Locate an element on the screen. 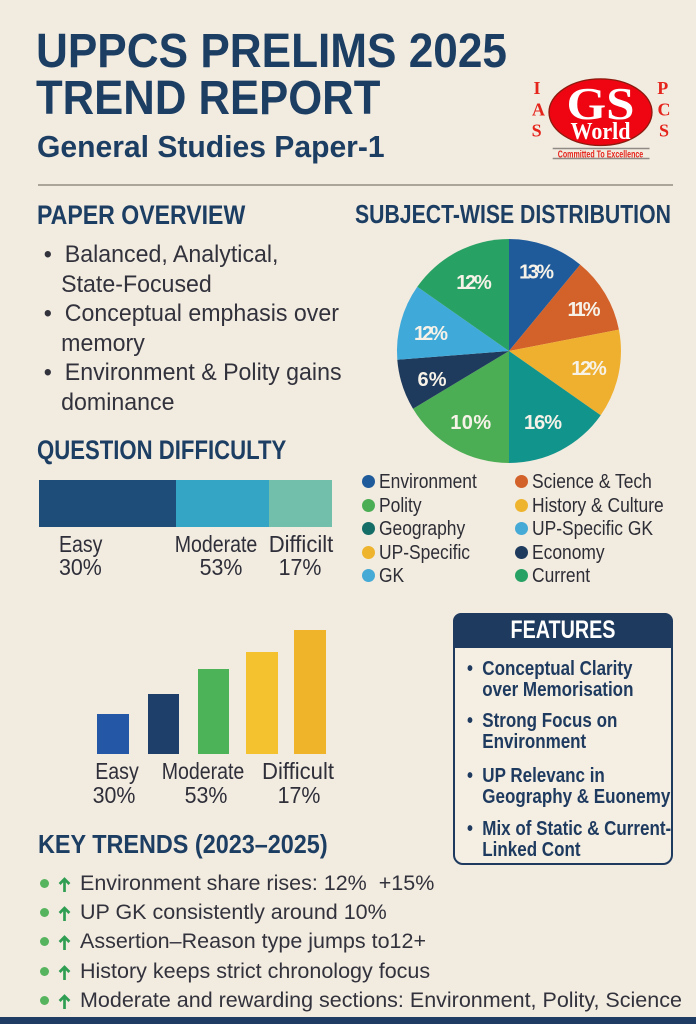  svg-text: I is located at coordinates (536, 88).